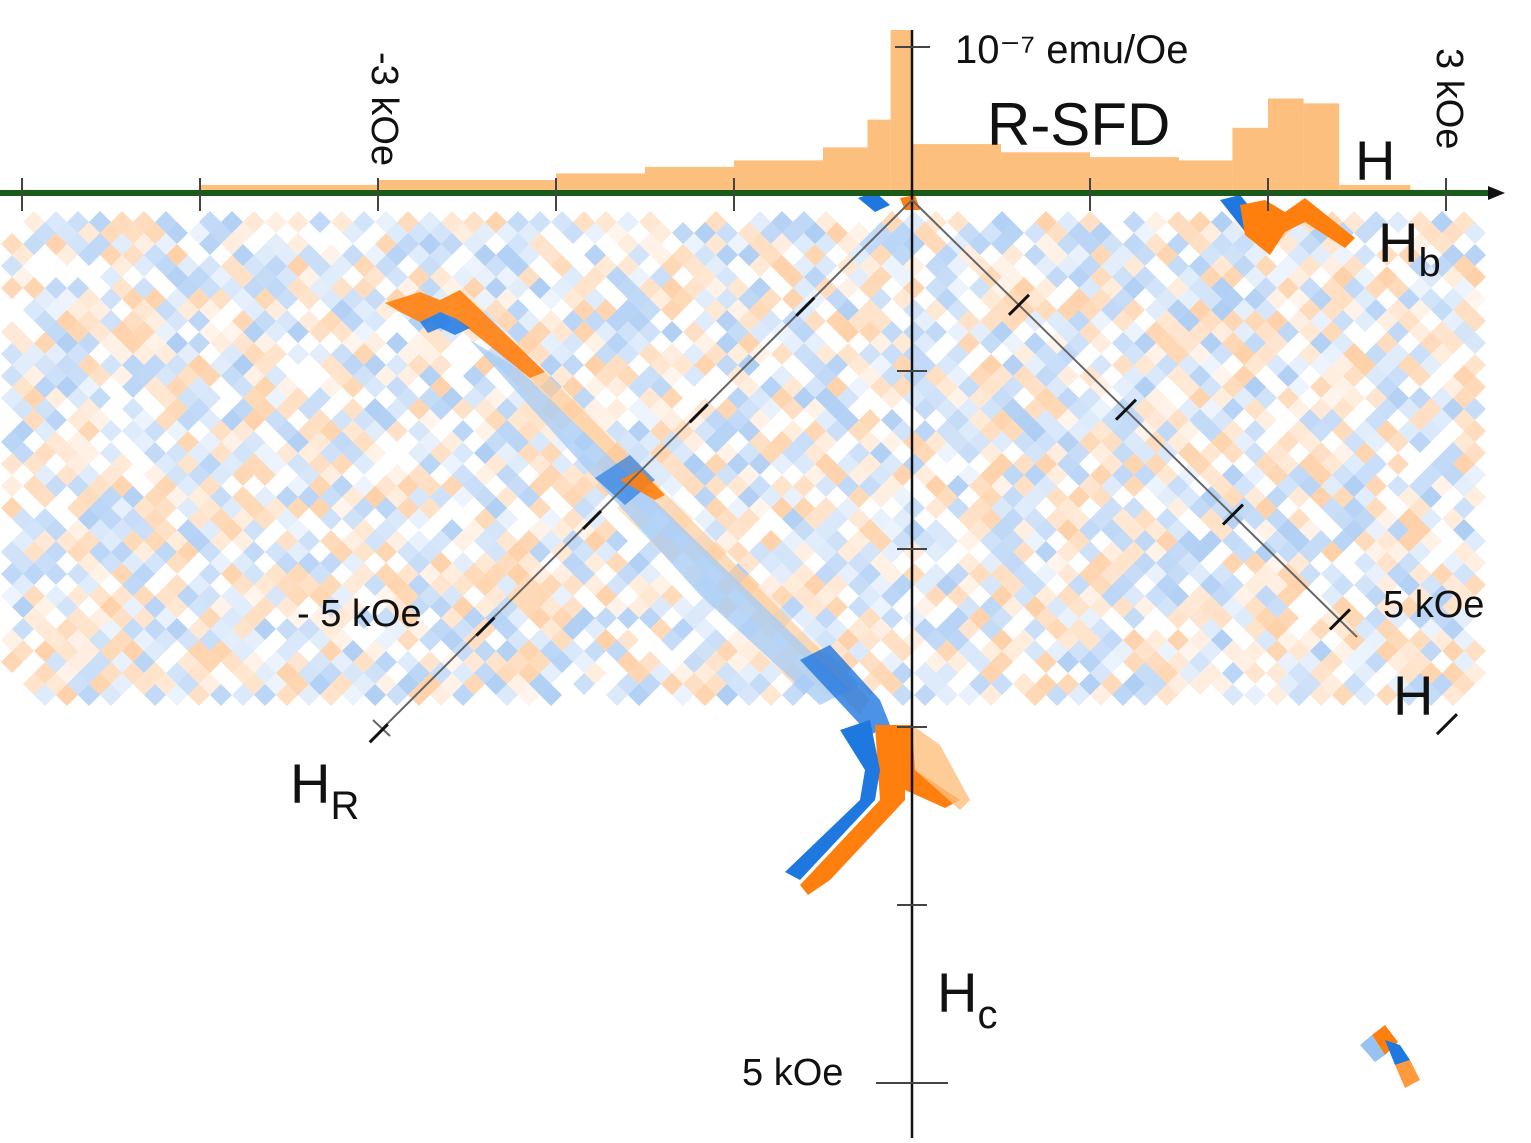  I want to click on ridge-light-blue-trail, so click(660, 522).